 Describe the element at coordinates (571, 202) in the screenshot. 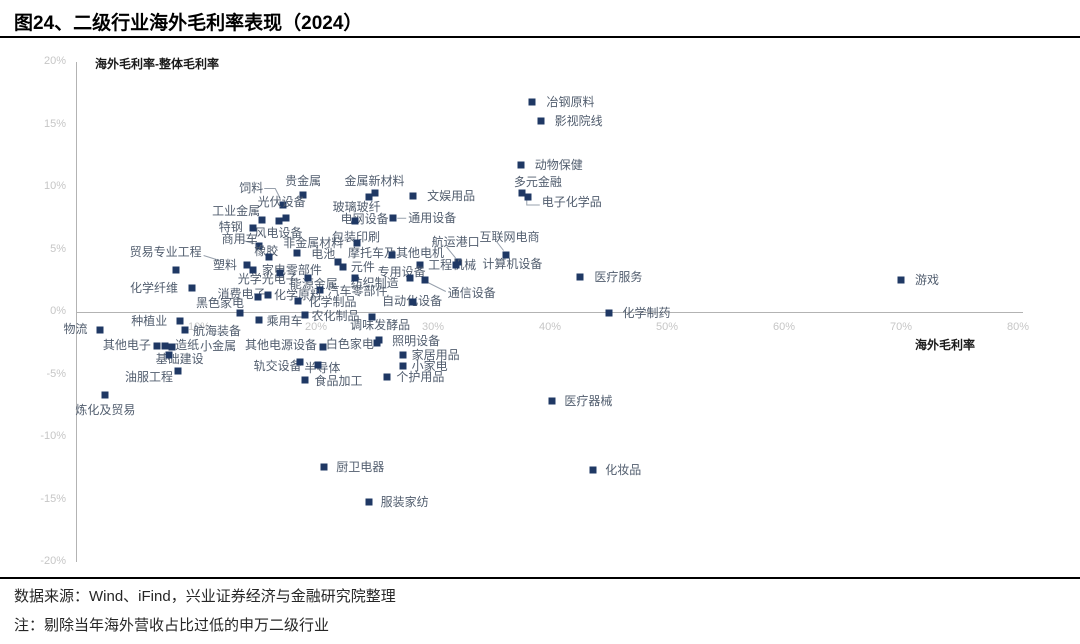

I see `point-label: 电子化学品` at that location.